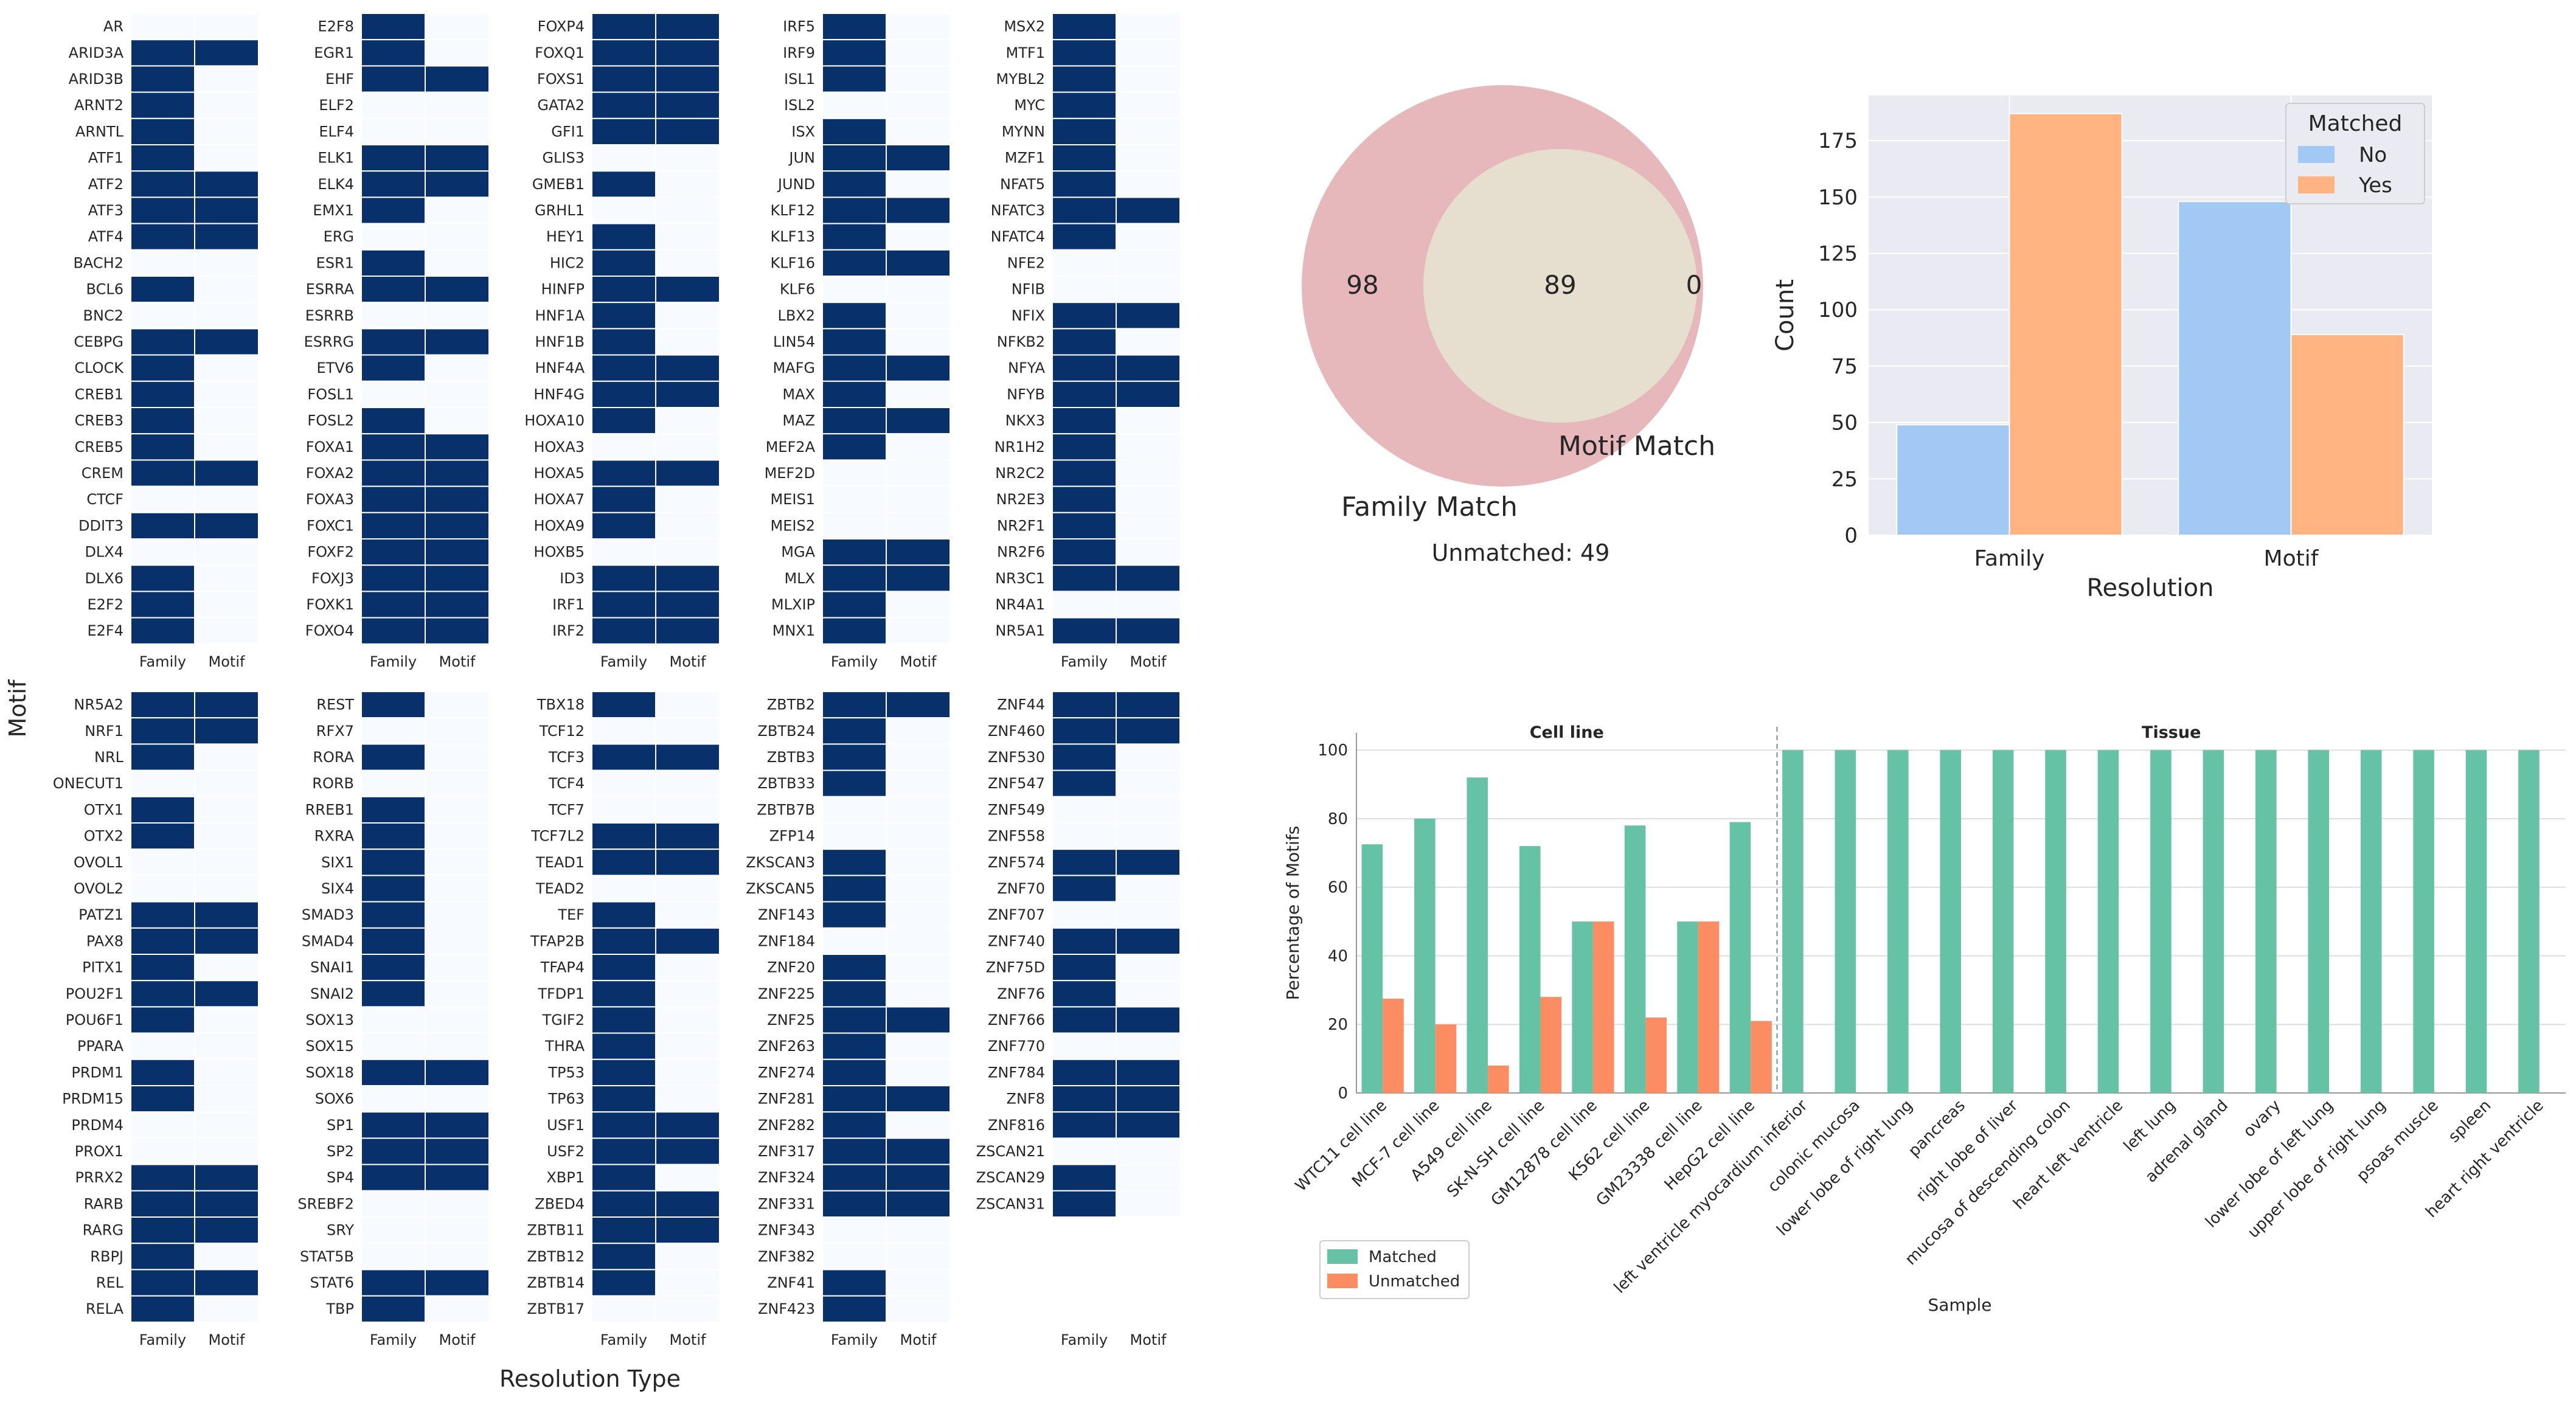 Image resolution: width=2576 pixels, height=1405 pixels. I want to click on heatmap-row-label: SMAD4, so click(328, 940).